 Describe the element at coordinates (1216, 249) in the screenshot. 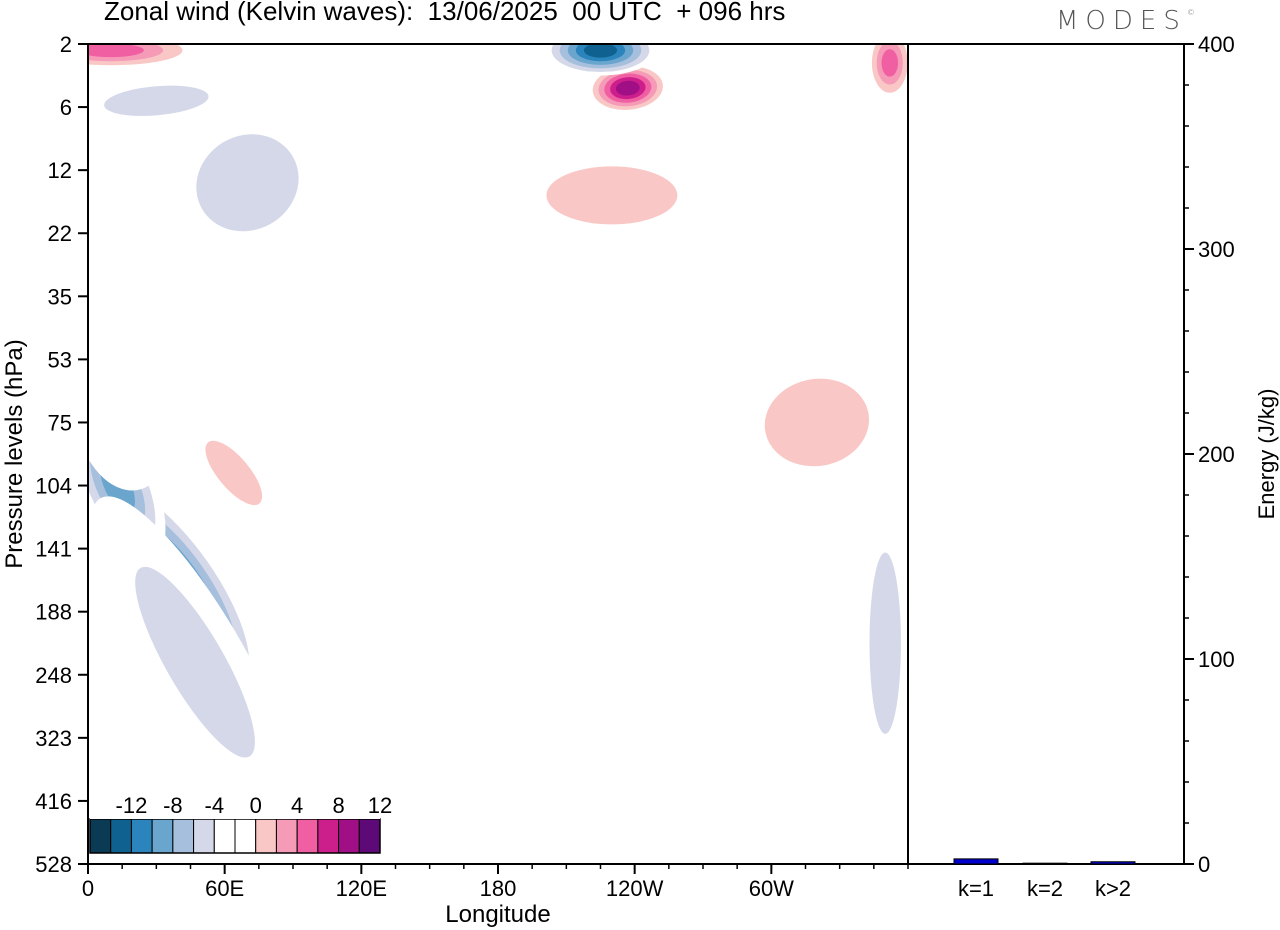

I see `energy-tick-label: 300` at that location.